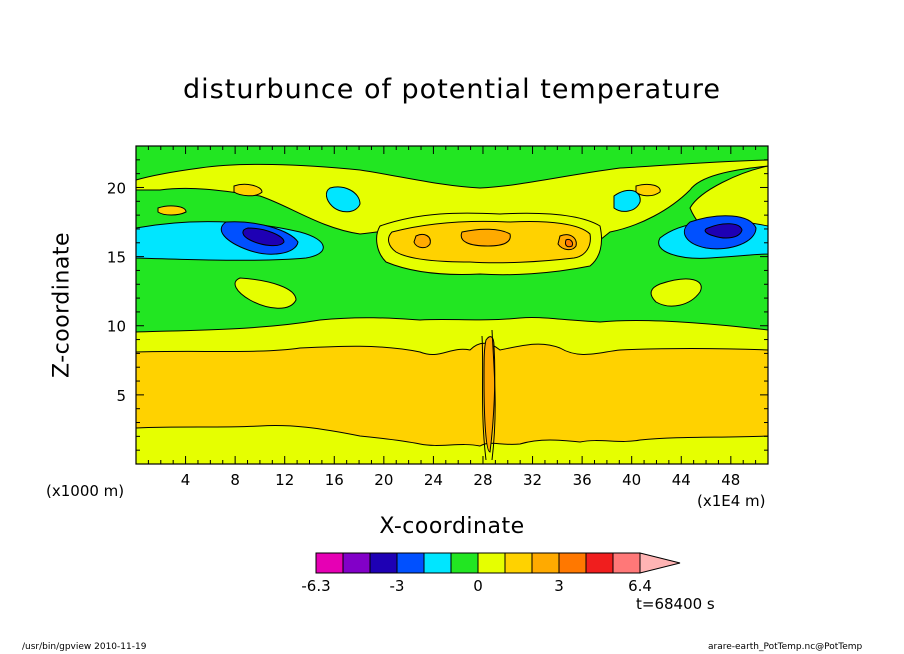  I want to click on x-tick-label: 20, so click(383, 480).